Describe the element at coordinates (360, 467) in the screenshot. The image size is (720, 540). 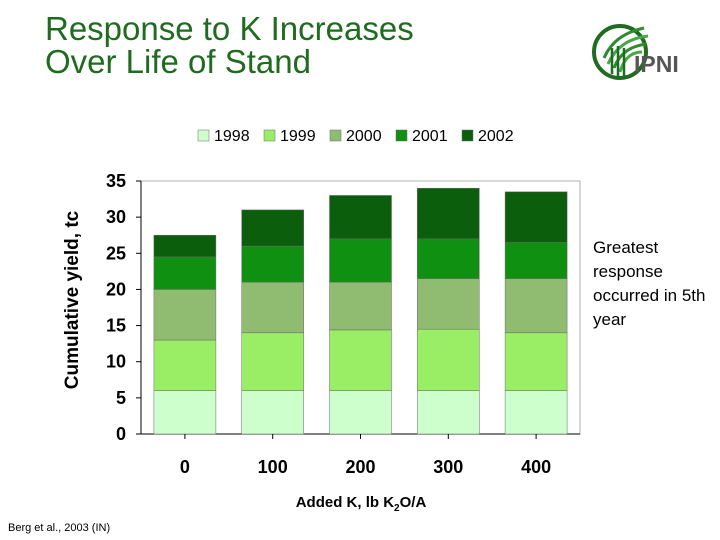
I see `x-tick-label: 200` at that location.